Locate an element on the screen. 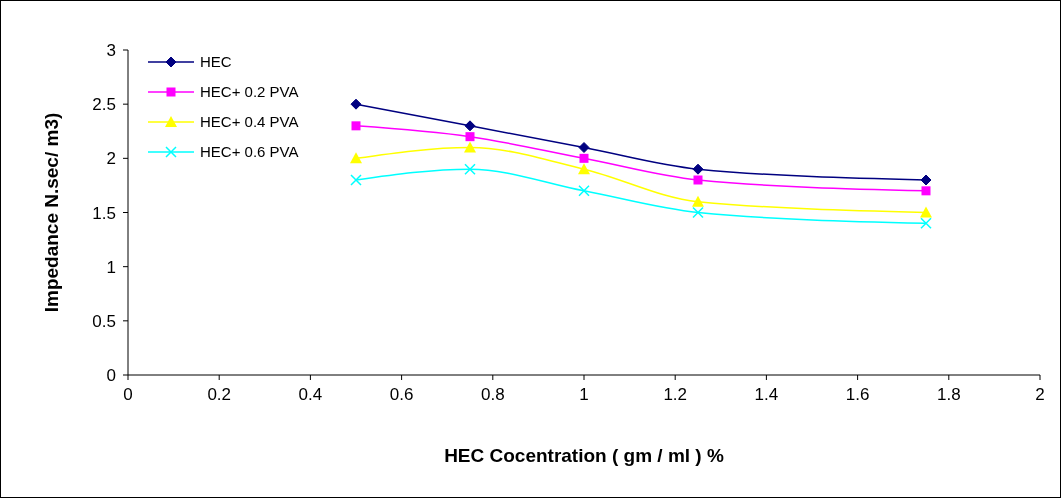  y-axis-title: Impedance N.sec/ m3) is located at coordinates (51, 212).